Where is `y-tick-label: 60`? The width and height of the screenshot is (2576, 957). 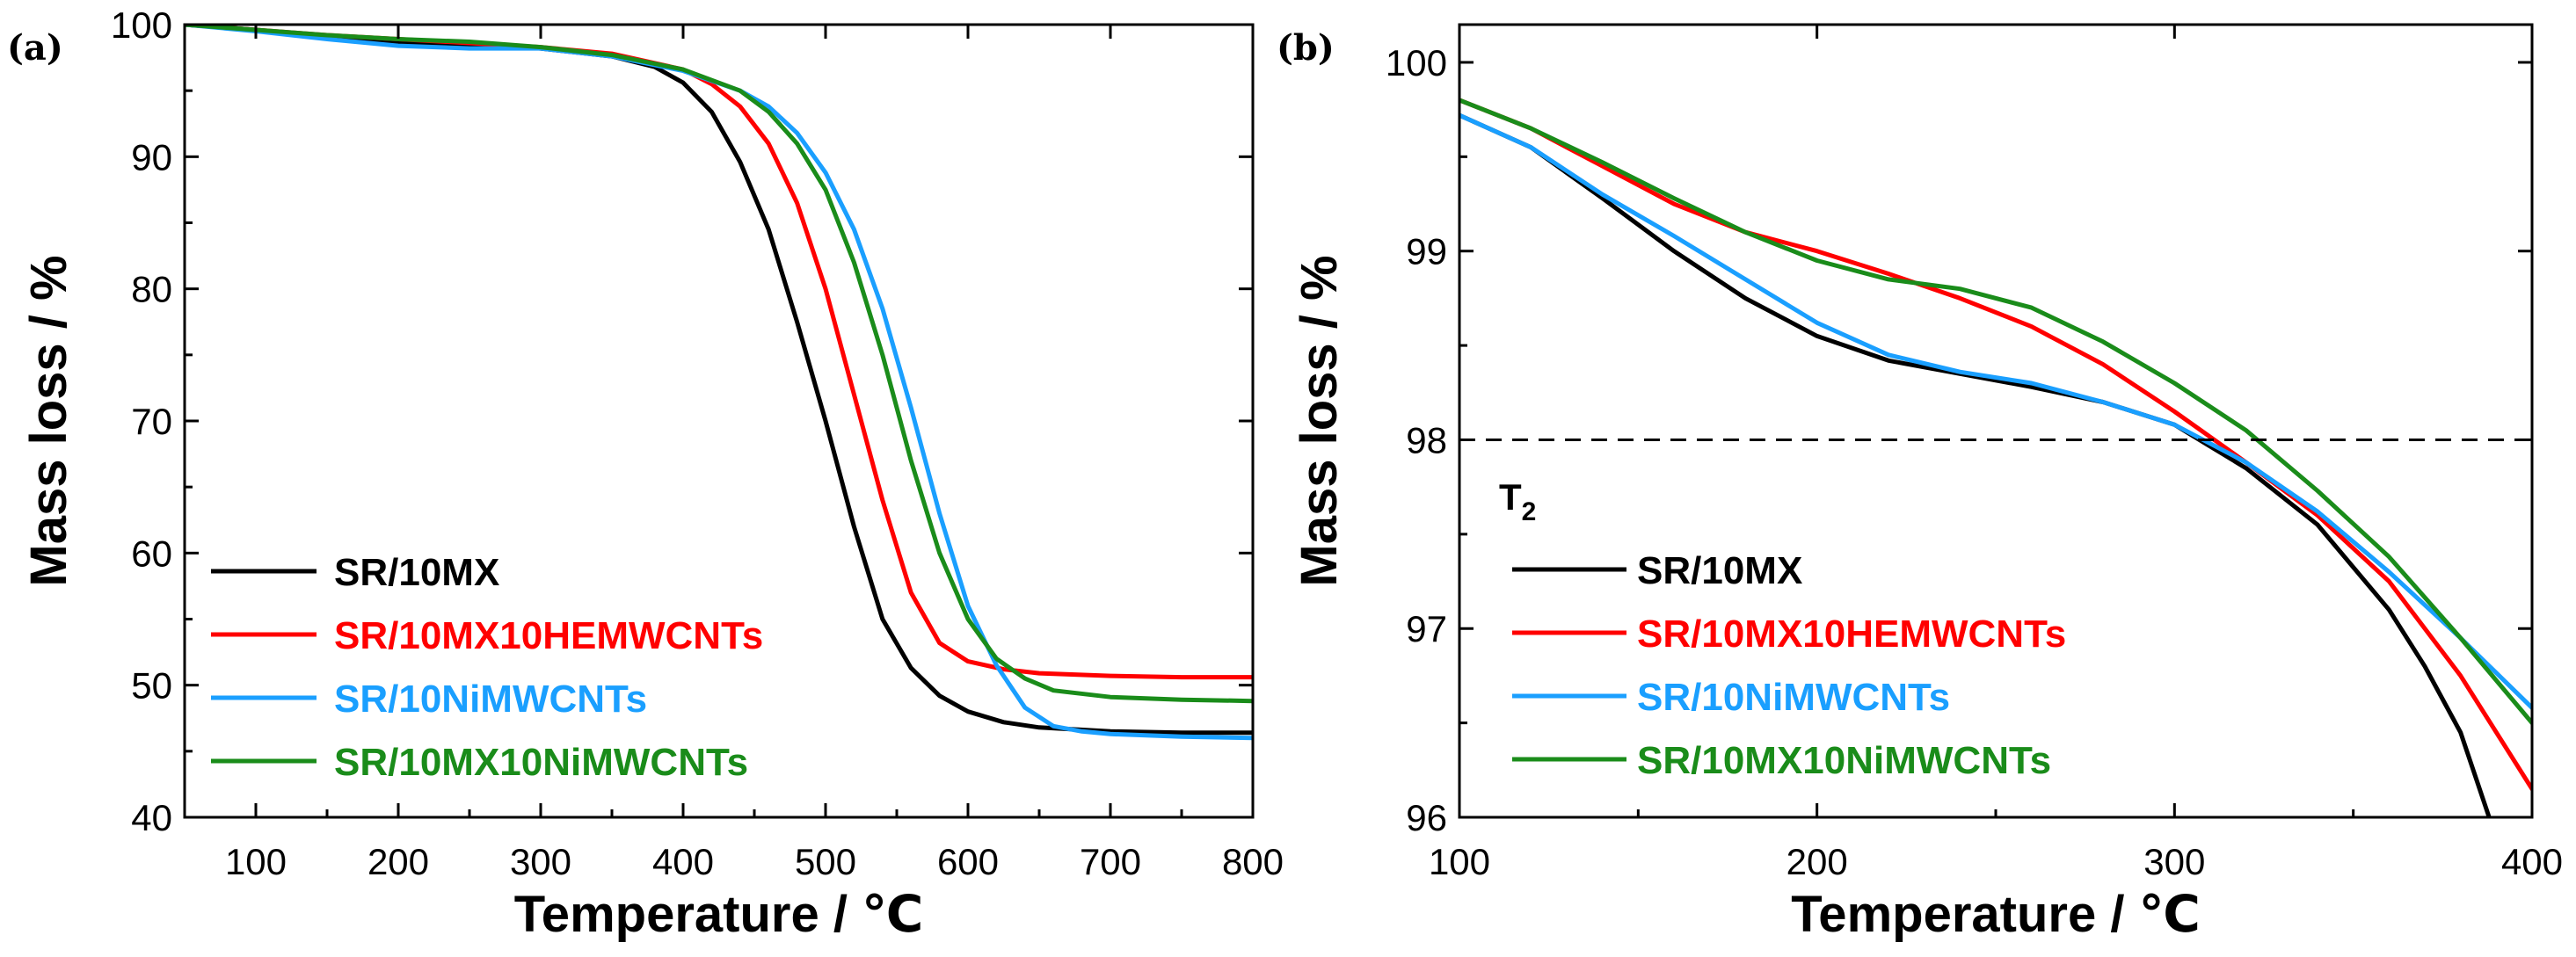
y-tick-label: 60 is located at coordinates (151, 554).